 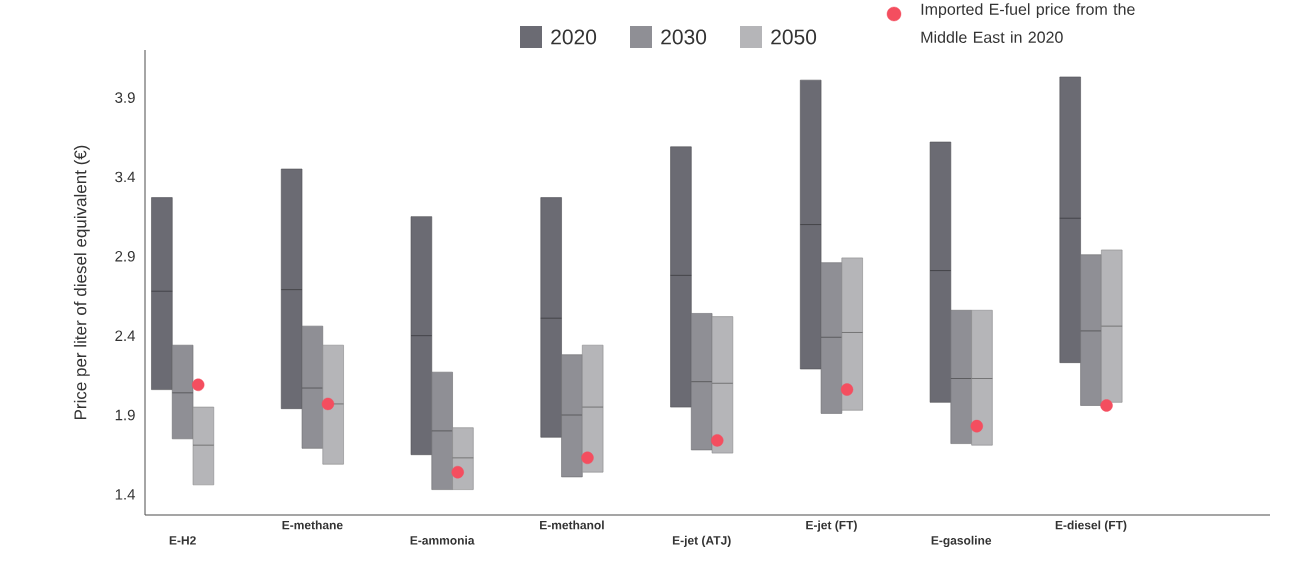 What do you see at coordinates (574, 37) in the screenshot?
I see `legend-label: 2020` at bounding box center [574, 37].